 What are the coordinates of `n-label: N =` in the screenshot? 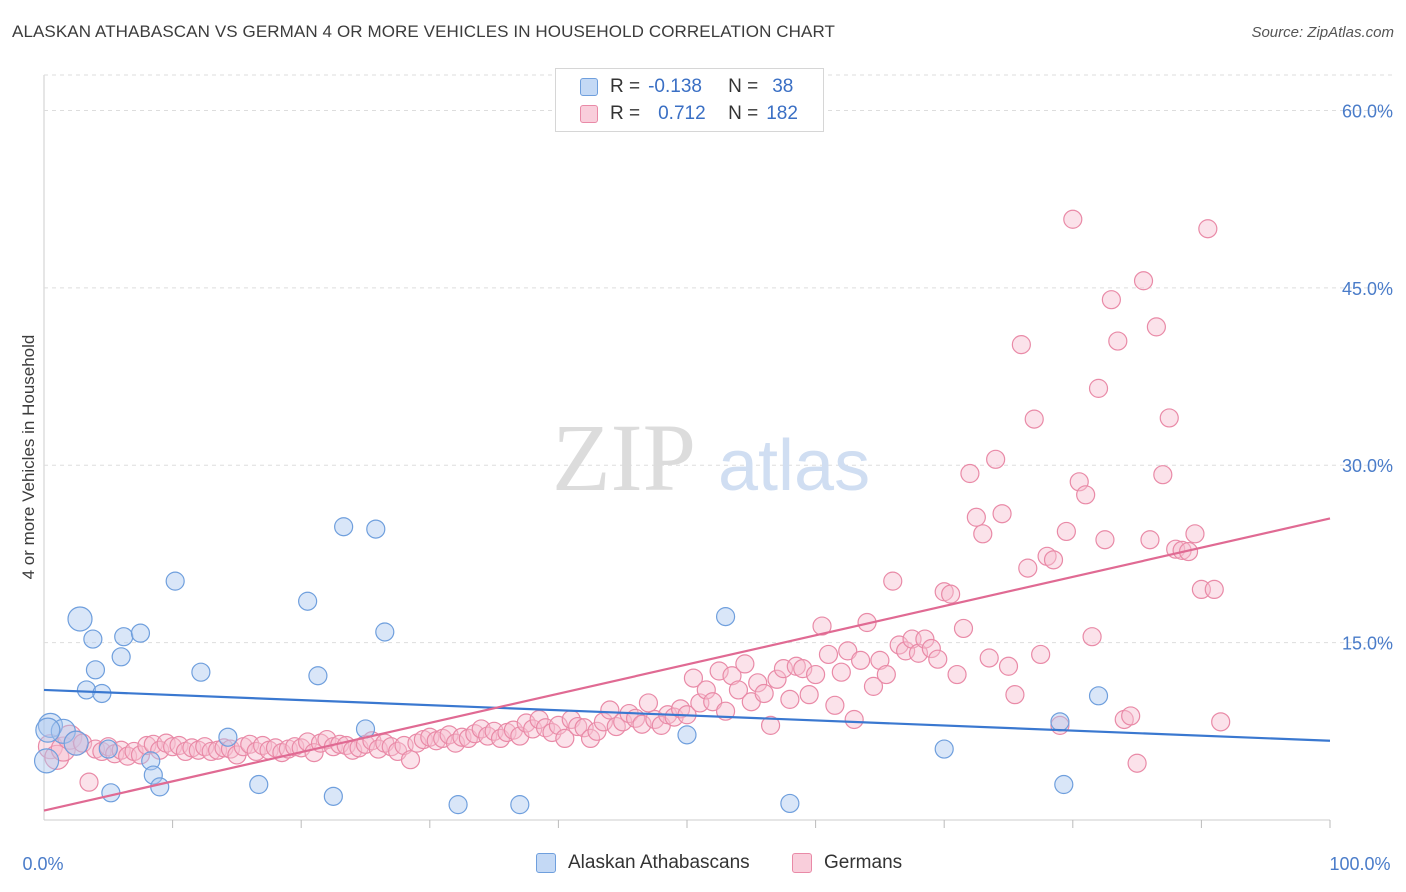 It's located at (743, 86).